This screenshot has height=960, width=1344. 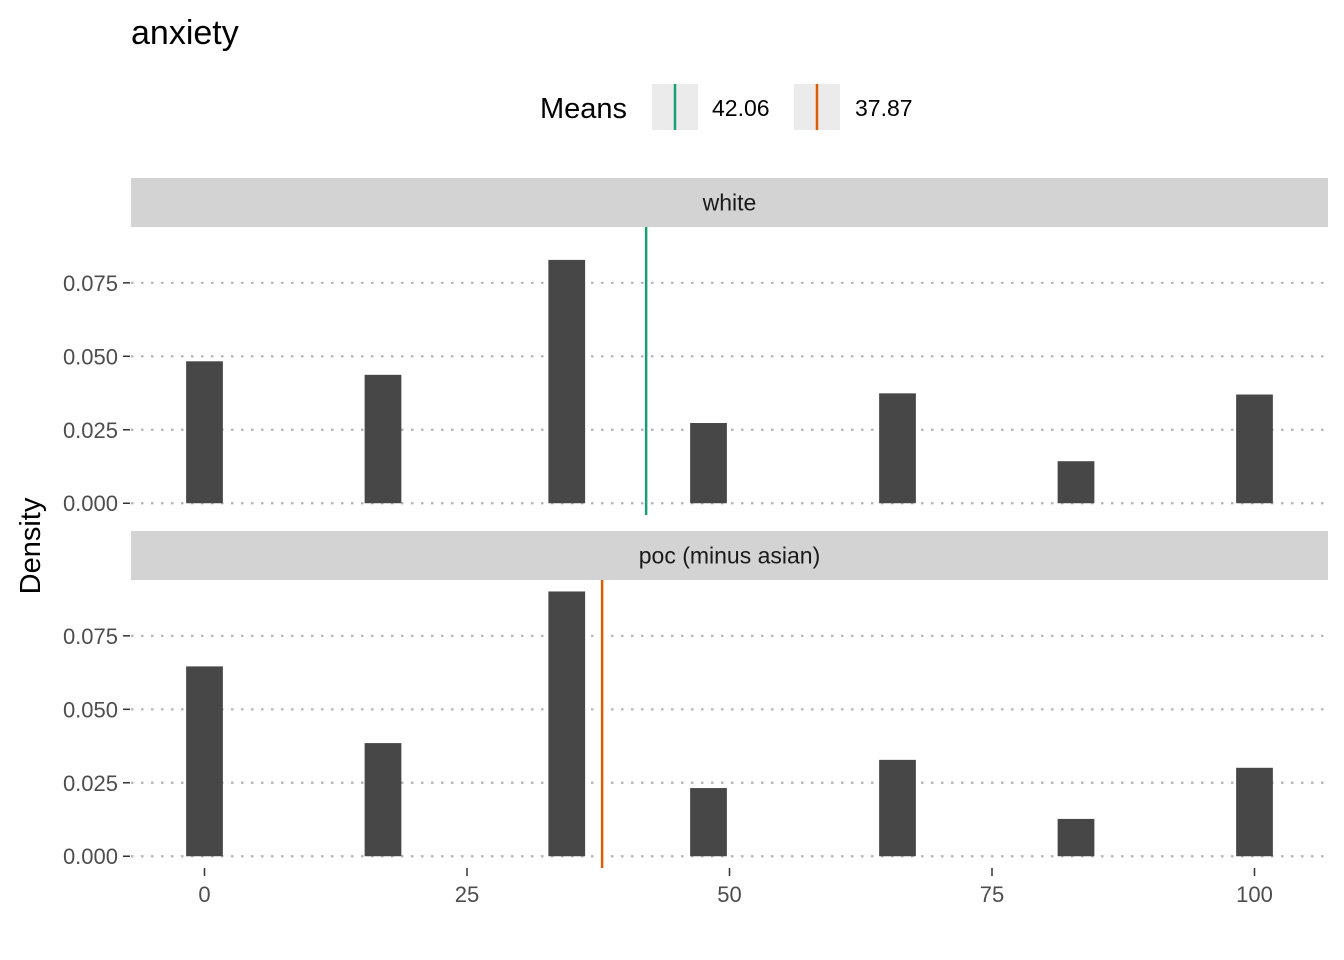 I want to click on x-tick-label: 0, so click(x=204, y=894).